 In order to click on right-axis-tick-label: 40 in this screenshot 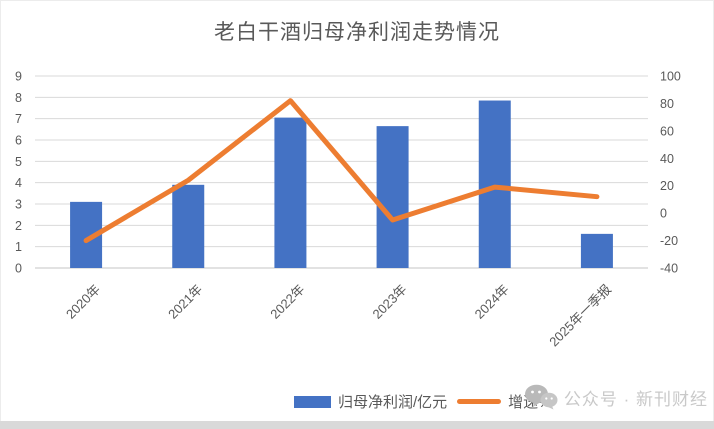, I will do `click(667, 159)`.